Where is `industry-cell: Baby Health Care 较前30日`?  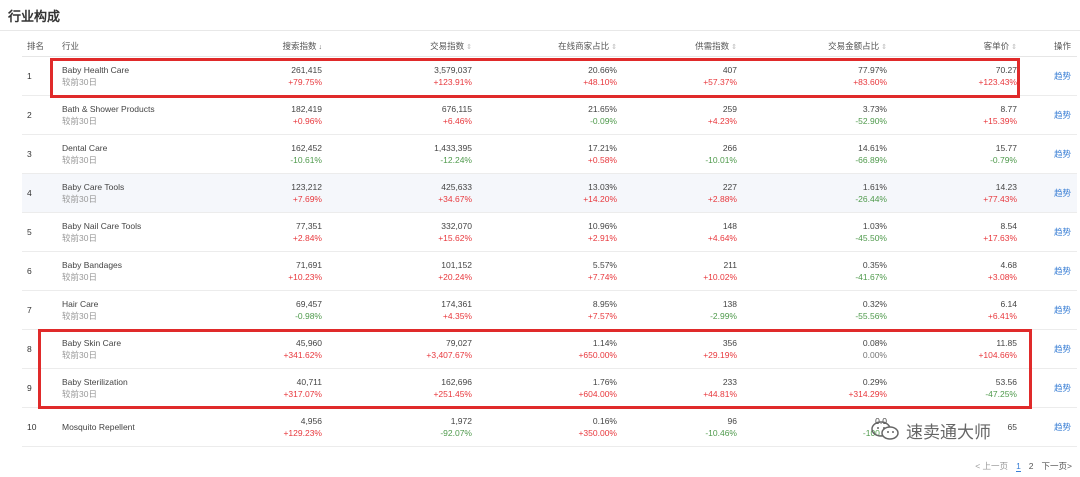
industry-cell: Baby Health Care 较前30日 is located at coordinates (117, 76).